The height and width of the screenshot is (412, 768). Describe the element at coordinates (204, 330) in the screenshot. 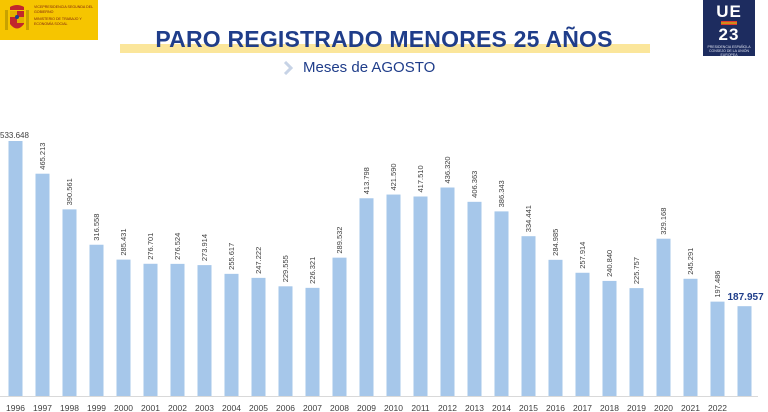

I see `bar-2003` at that location.